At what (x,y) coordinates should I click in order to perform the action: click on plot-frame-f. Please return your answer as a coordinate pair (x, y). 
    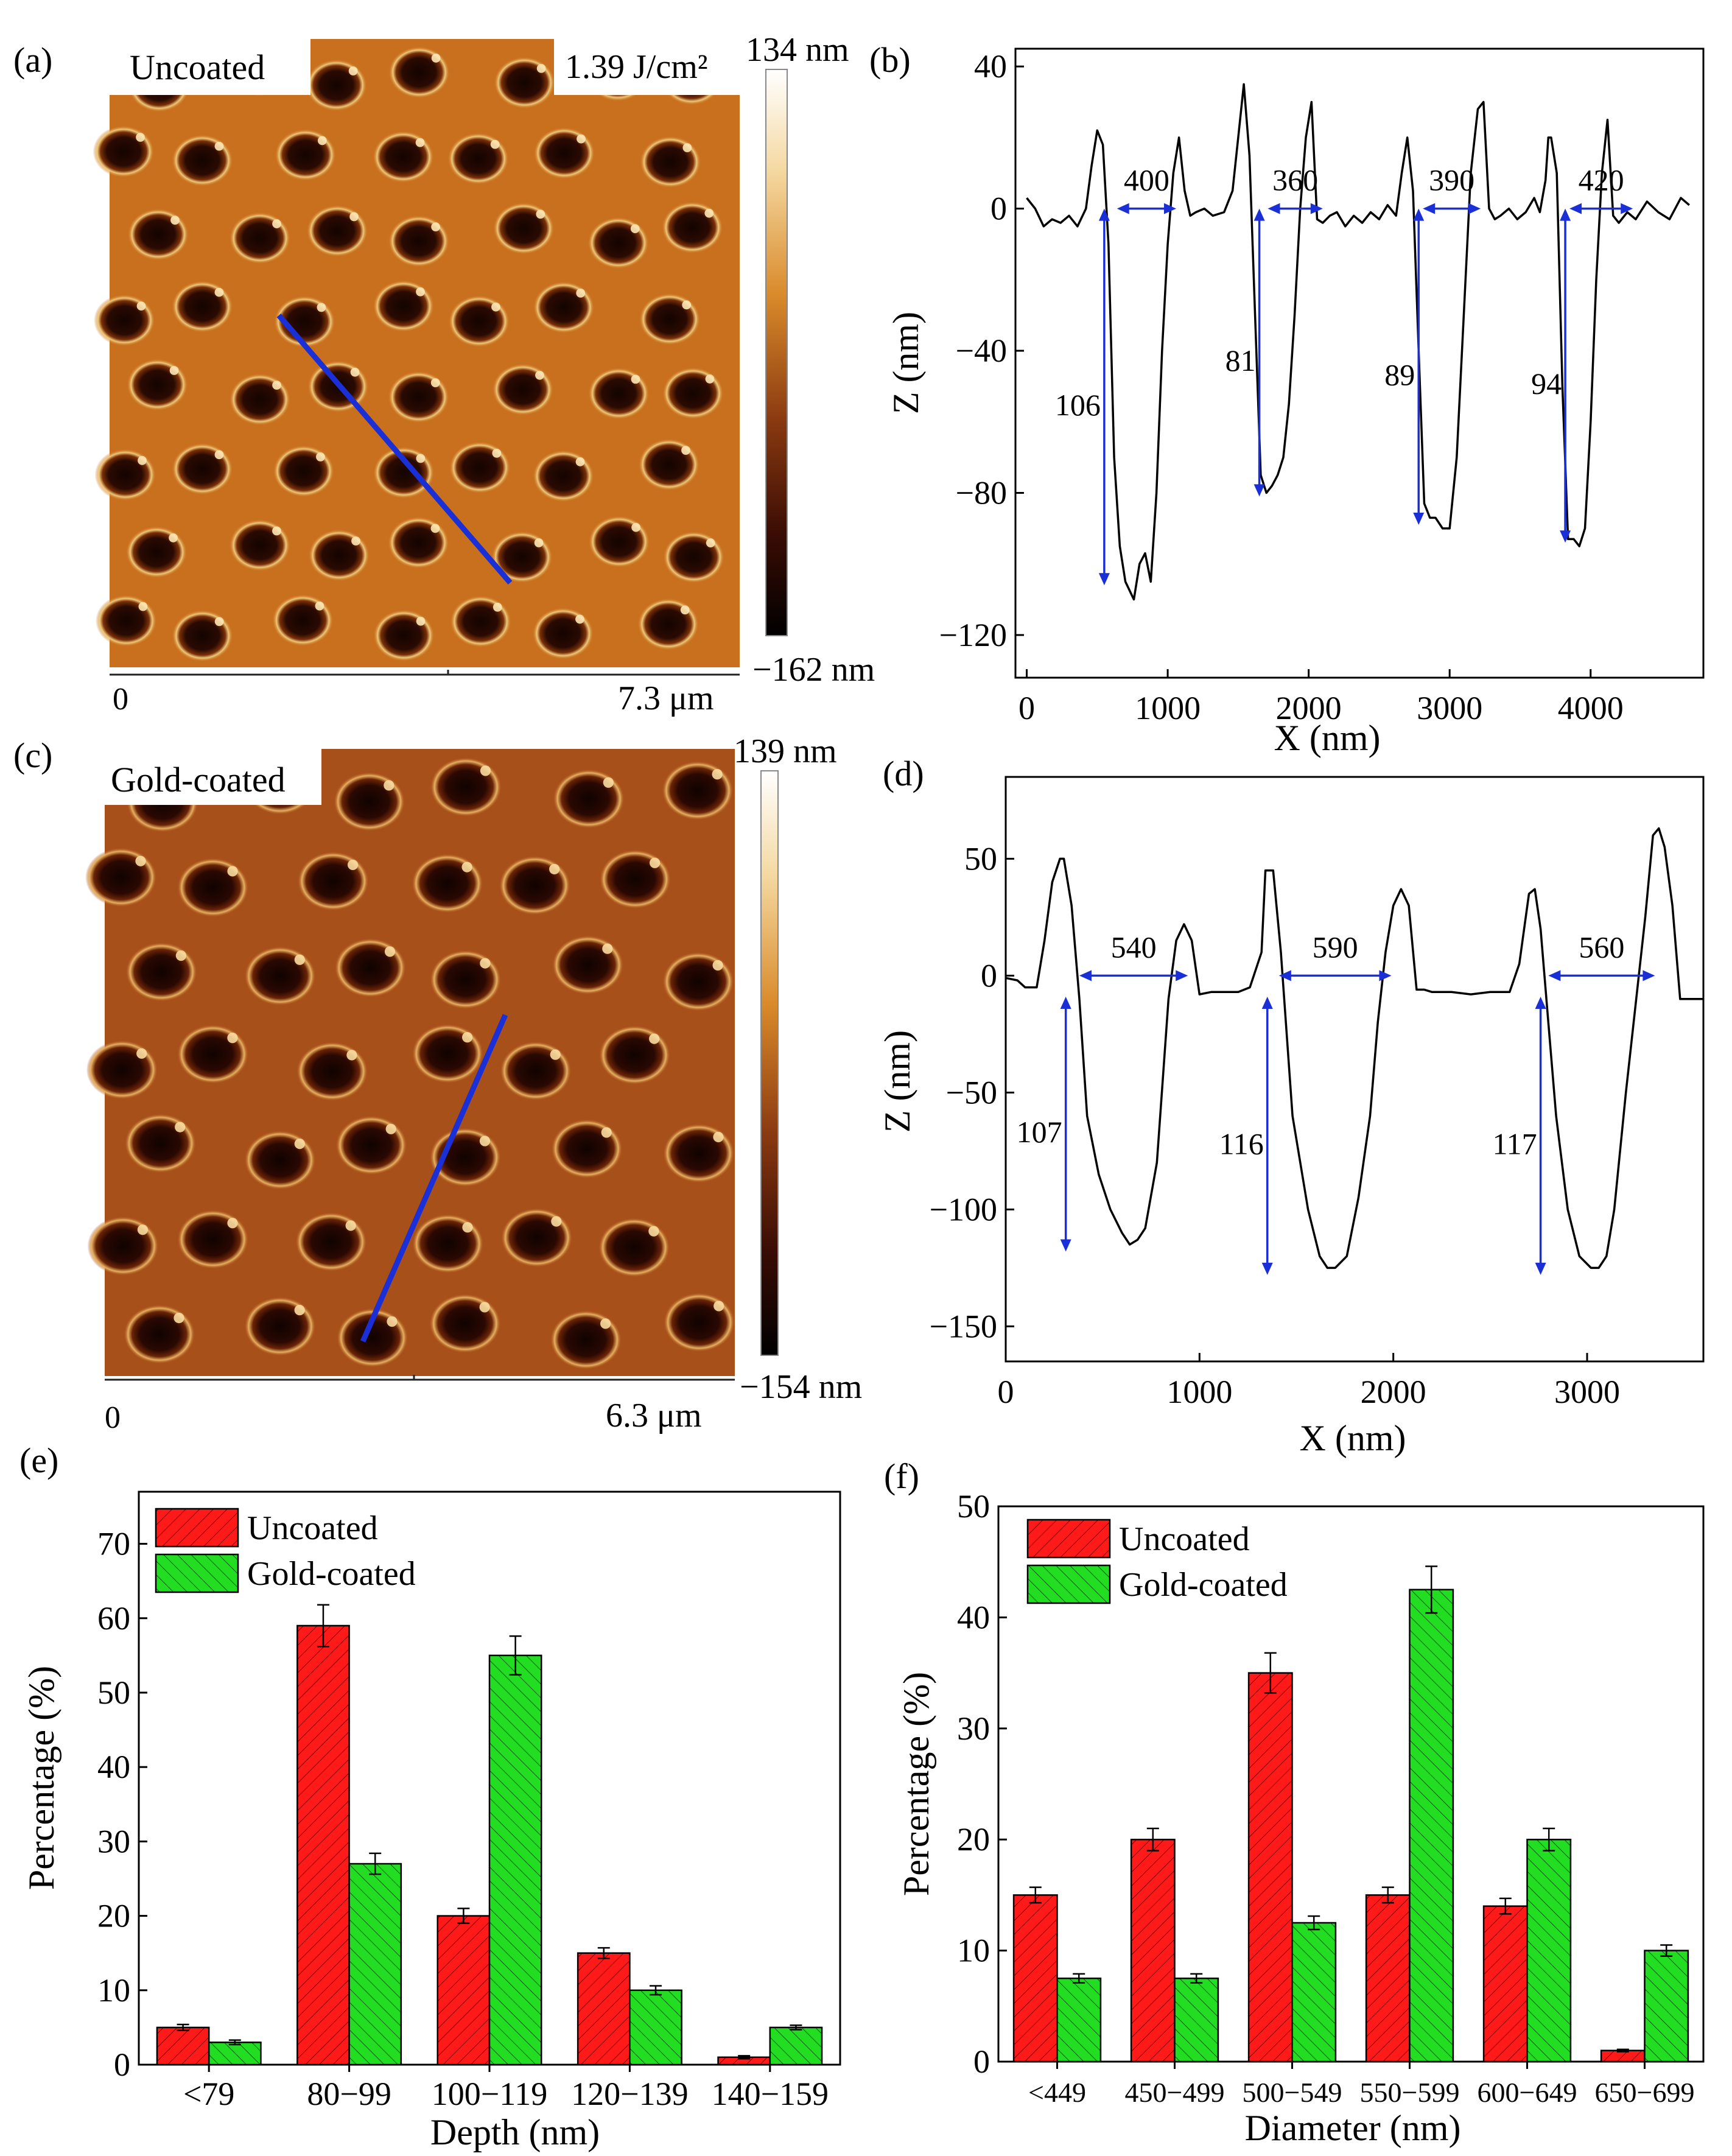
    Looking at the image, I should click on (1351, 1784).